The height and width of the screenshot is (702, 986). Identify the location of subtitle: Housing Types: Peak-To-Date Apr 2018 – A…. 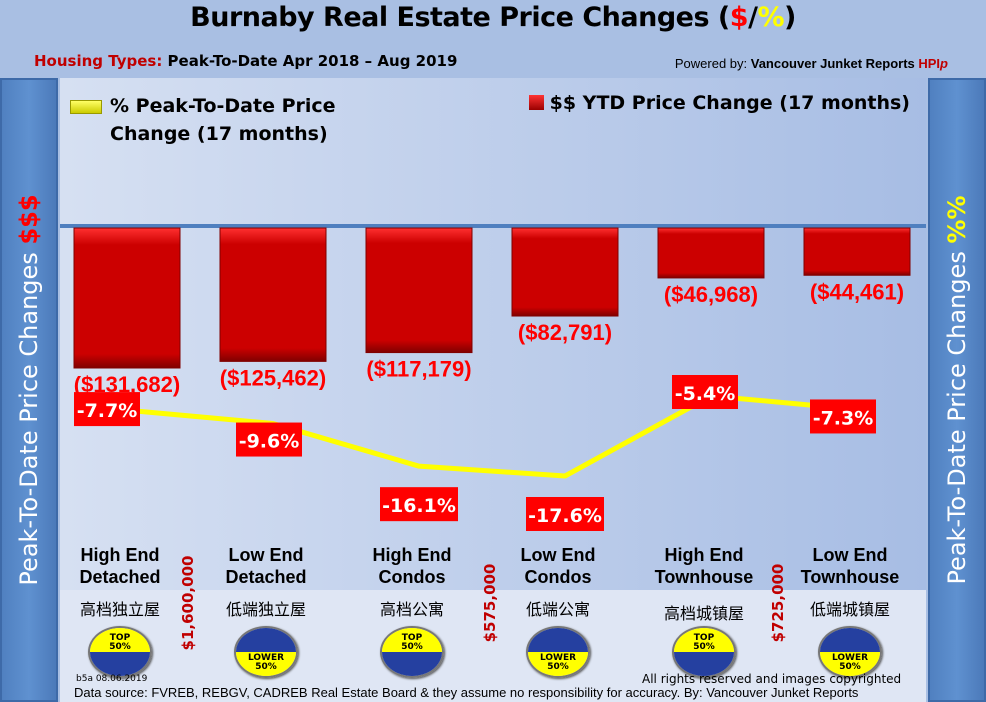
(246, 61).